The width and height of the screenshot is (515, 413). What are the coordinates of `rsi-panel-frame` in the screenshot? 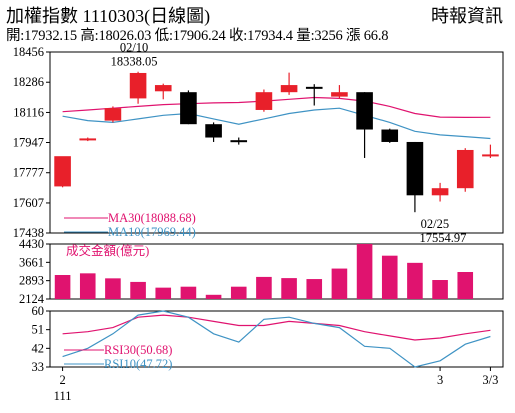 It's located at (276, 339).